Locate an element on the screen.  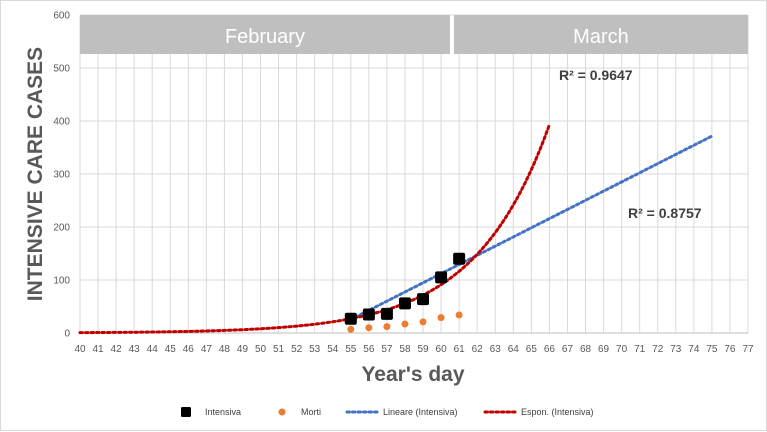
y-tick-label: 100 is located at coordinates (61, 281).